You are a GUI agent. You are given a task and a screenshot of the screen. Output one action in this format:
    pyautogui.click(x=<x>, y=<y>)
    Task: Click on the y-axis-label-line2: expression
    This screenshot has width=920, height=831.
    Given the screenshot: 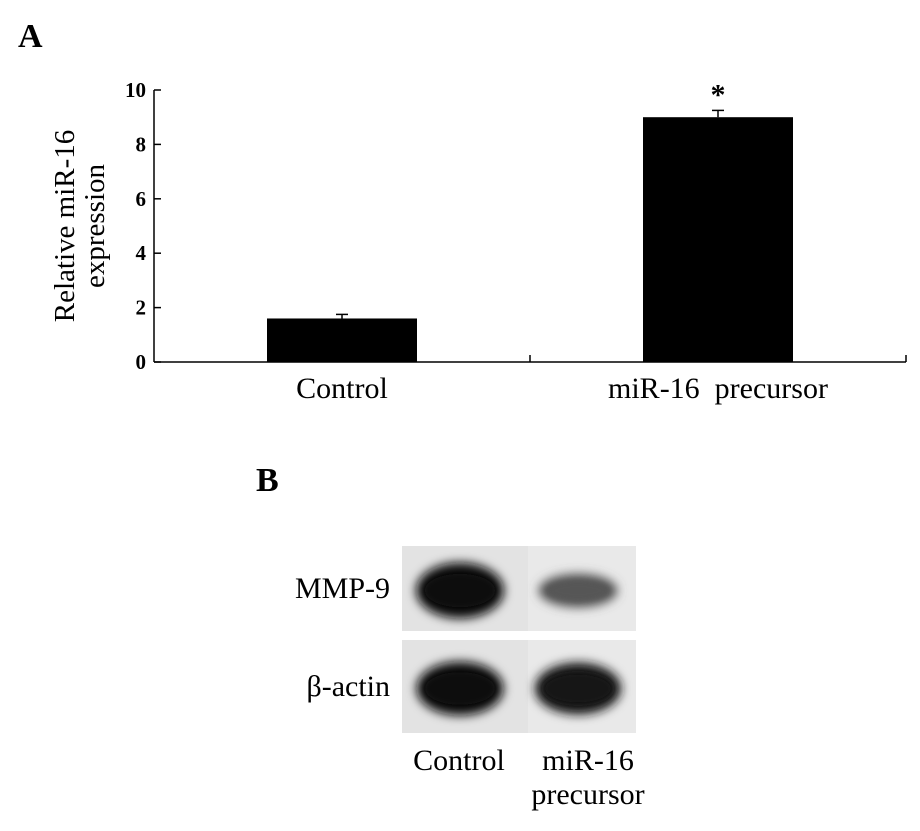 What is the action you would take?
    pyautogui.click(x=95, y=225)
    